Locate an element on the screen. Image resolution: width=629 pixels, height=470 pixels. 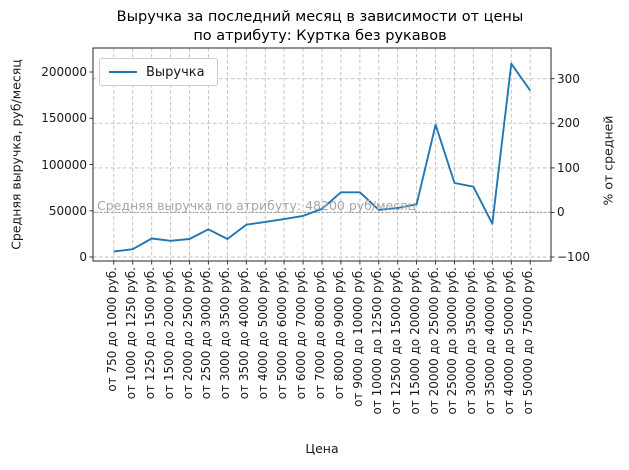
y-right-tick-label: 200 is located at coordinates (568, 123).